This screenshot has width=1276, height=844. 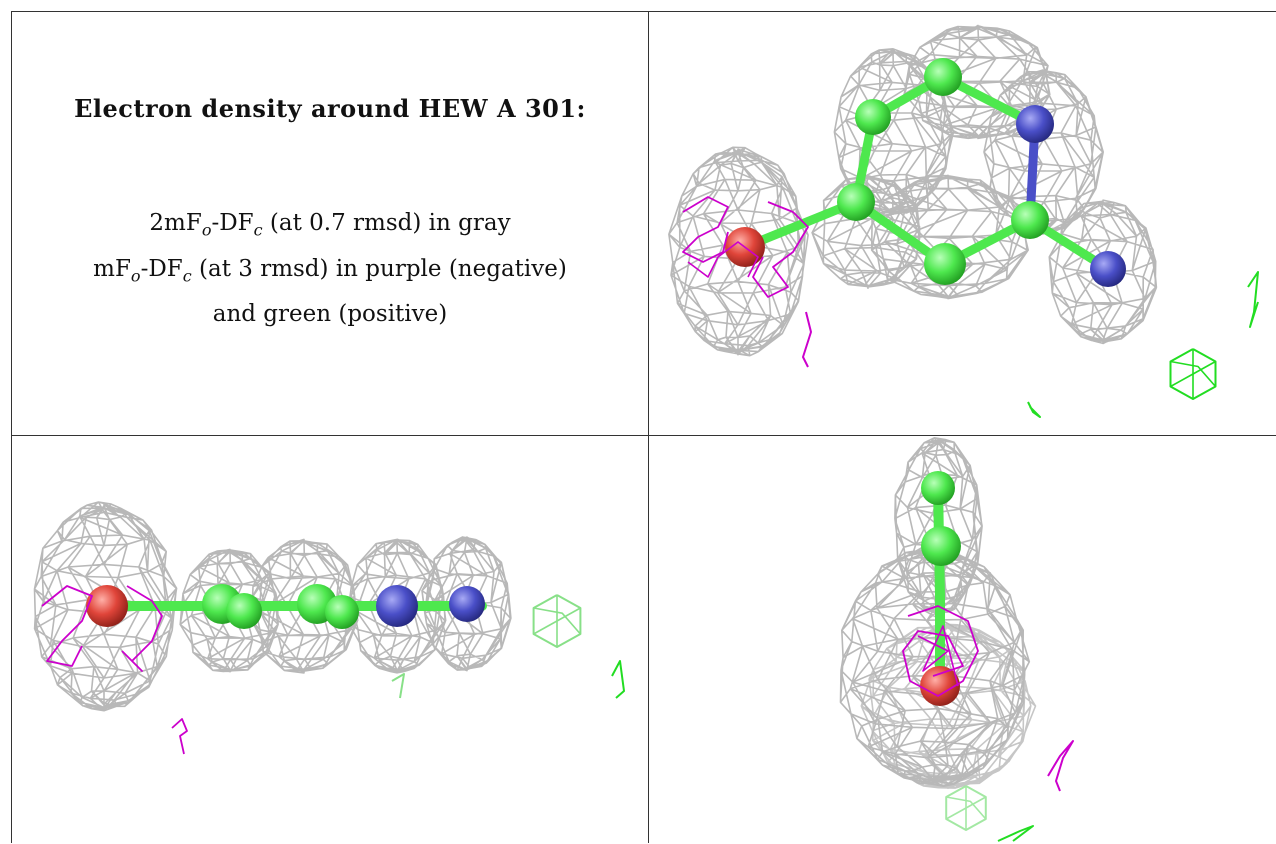 What do you see at coordinates (925, 172) in the screenshot?
I see `atoms-top` at bounding box center [925, 172].